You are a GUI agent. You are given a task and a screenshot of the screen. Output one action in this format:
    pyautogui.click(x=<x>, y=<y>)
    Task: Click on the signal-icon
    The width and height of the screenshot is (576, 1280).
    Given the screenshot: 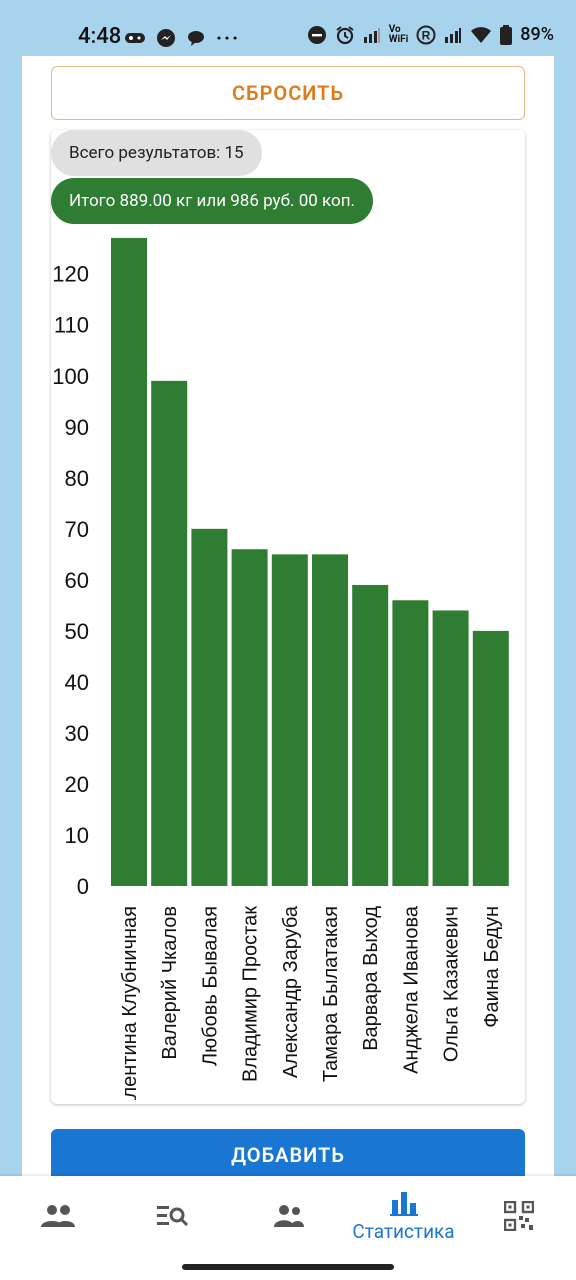 What is the action you would take?
    pyautogui.click(x=371, y=35)
    